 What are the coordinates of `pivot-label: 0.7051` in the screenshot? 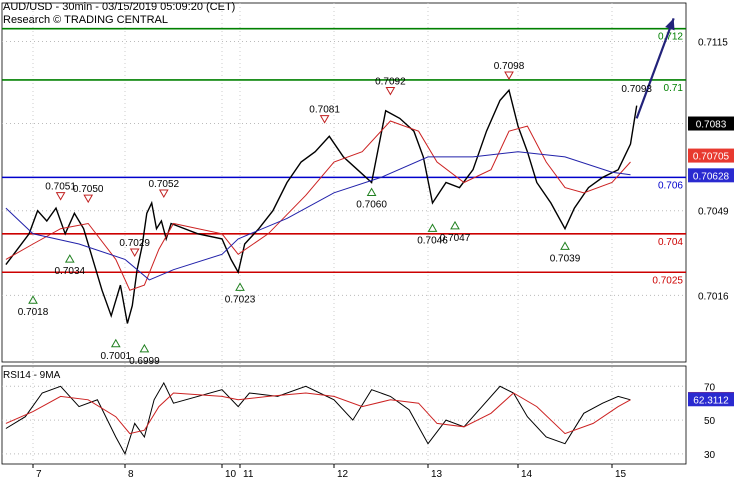 It's located at (60, 187).